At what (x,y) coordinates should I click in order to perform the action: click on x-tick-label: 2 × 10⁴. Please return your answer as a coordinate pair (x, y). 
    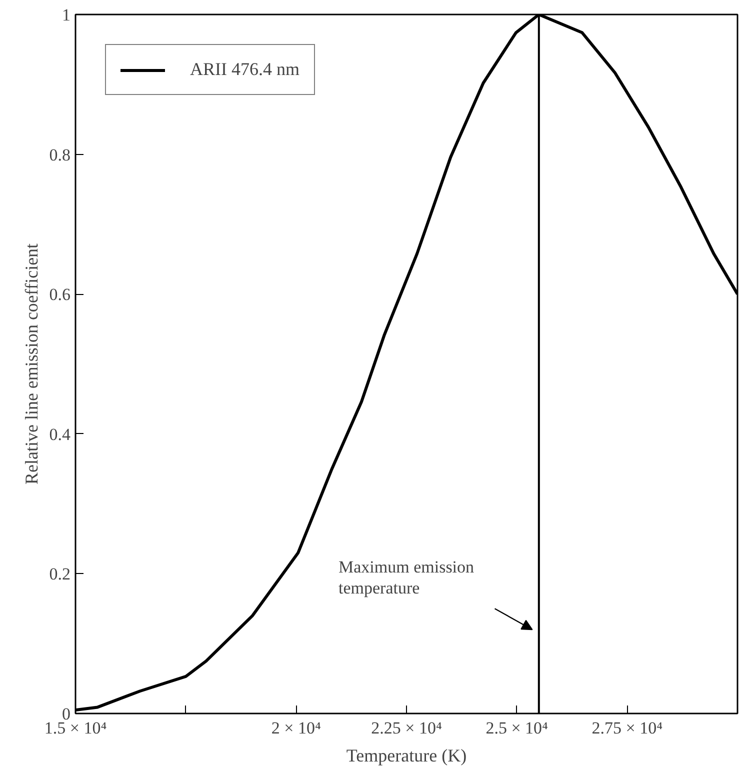
    Looking at the image, I should click on (296, 728).